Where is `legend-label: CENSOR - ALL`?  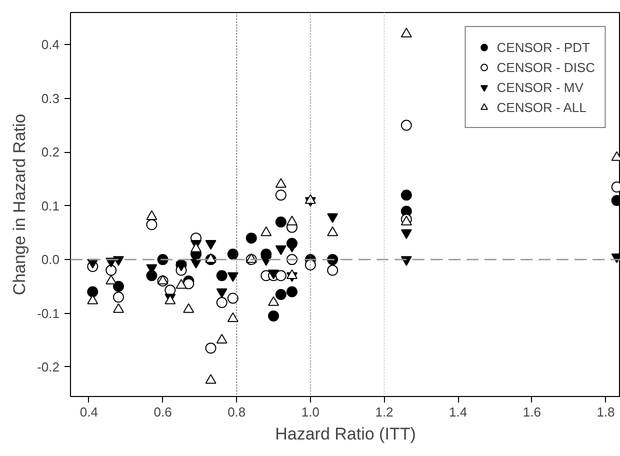
legend-label: CENSOR - ALL is located at coordinates (541, 107).